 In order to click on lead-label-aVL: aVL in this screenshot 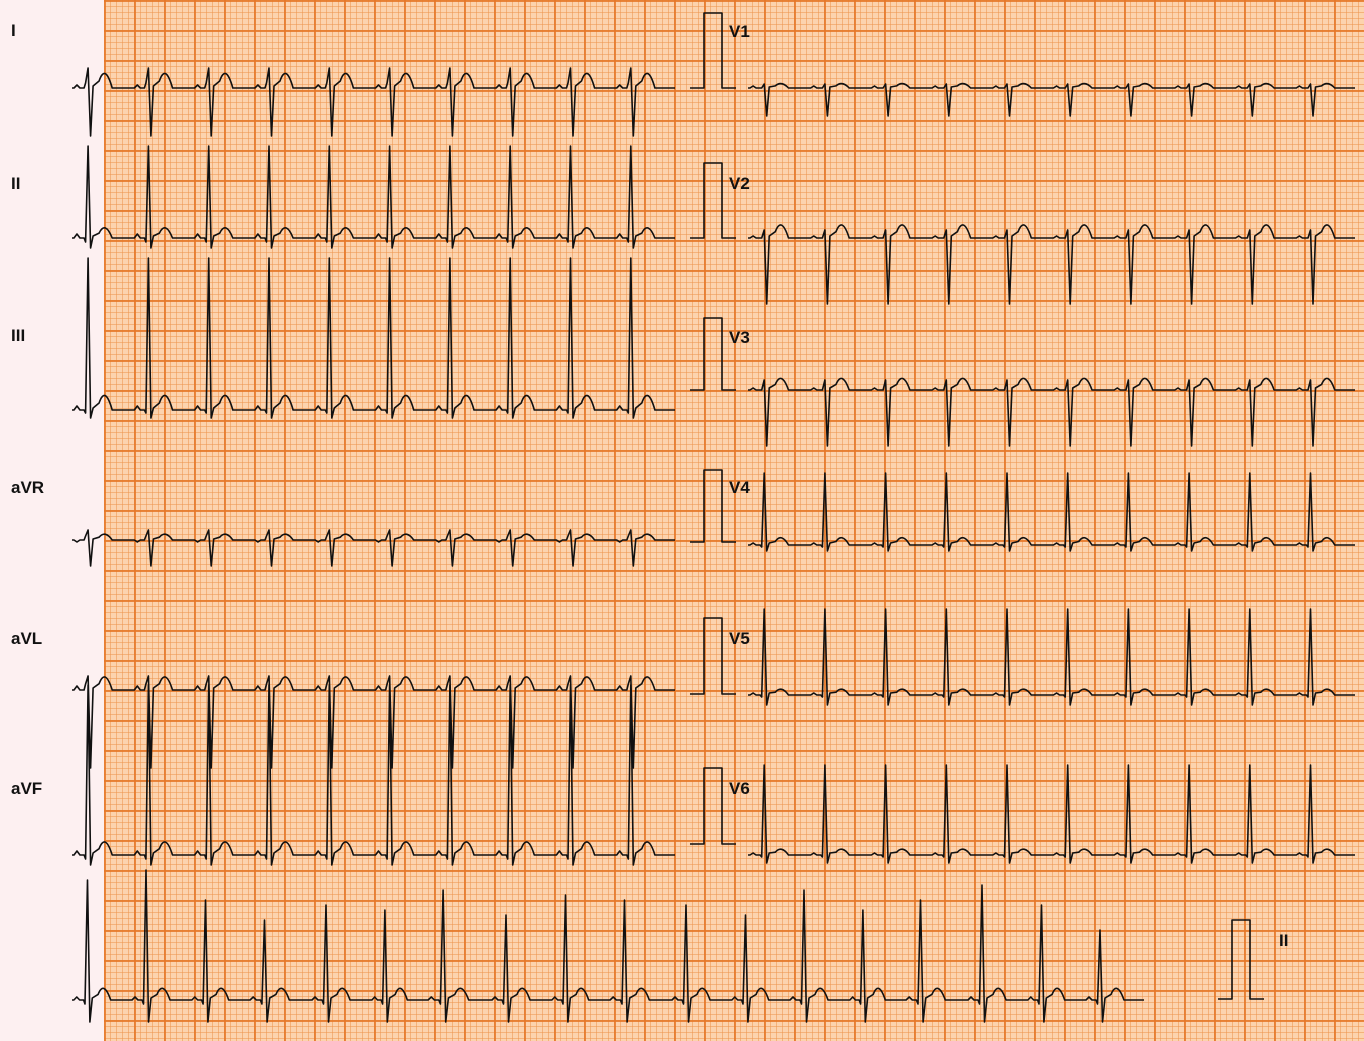, I will do `click(27, 638)`.